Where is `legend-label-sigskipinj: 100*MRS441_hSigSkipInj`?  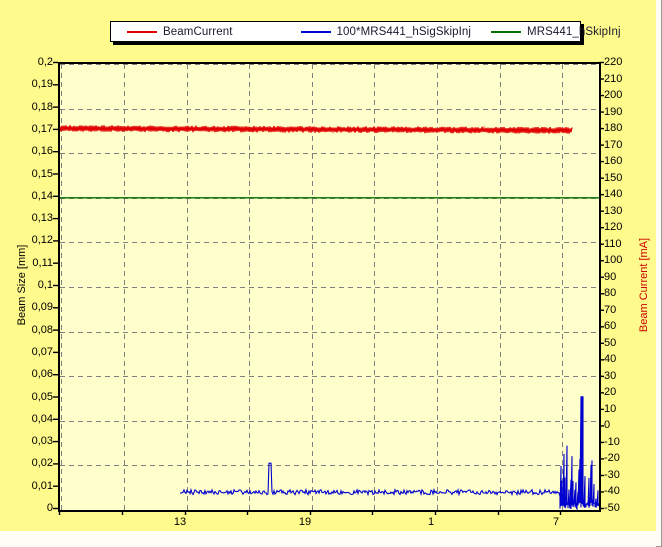 legend-label-sigskipinj: 100*MRS441_hSigSkipInj is located at coordinates (404, 31).